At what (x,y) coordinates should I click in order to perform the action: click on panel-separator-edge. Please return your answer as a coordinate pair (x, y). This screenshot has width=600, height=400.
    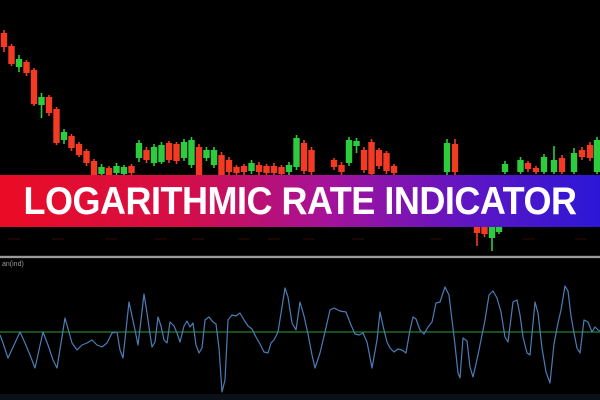
    Looking at the image, I should click on (300, 258).